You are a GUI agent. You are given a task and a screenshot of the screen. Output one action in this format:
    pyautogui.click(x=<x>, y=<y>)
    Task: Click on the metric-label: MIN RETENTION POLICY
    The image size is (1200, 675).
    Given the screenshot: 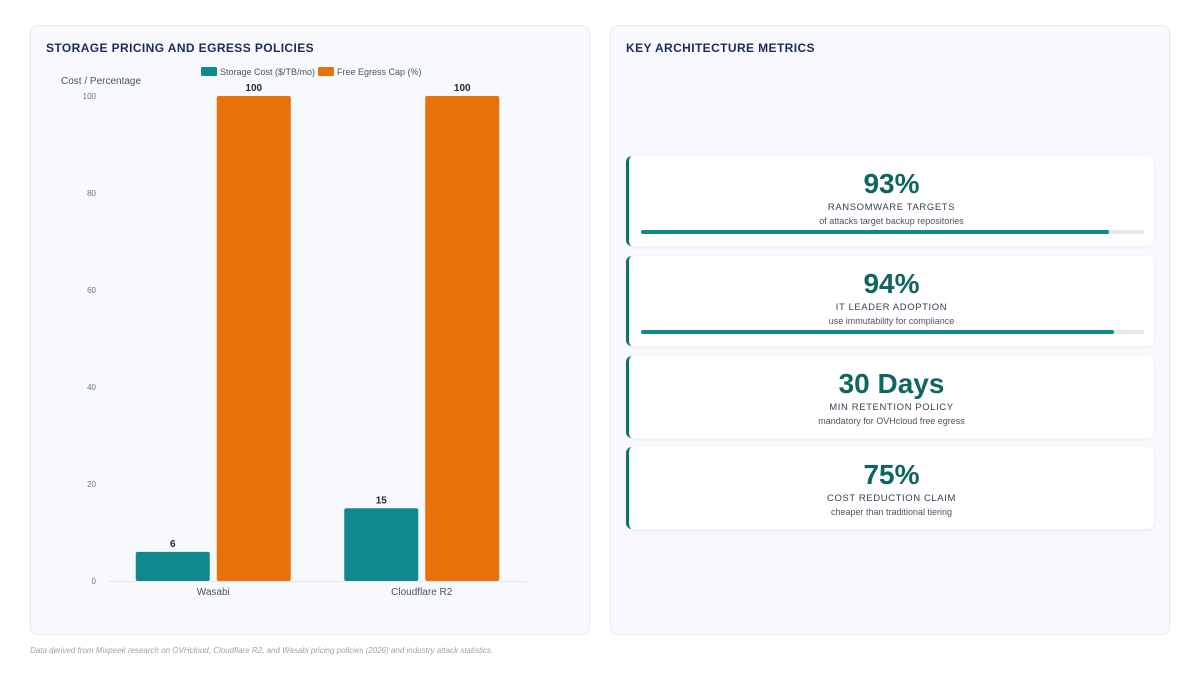 What is the action you would take?
    pyautogui.click(x=891, y=407)
    